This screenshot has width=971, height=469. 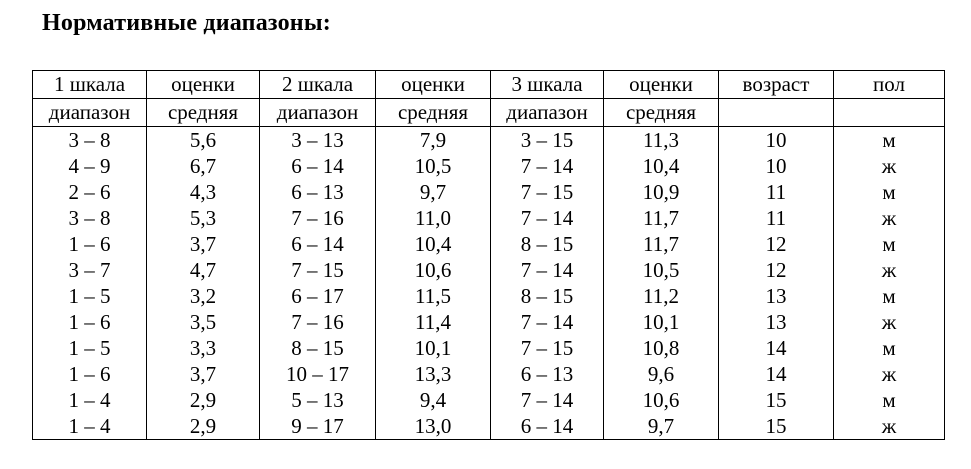 What do you see at coordinates (317, 84) in the screenshot?
I see `header-cell: 2 шкала` at bounding box center [317, 84].